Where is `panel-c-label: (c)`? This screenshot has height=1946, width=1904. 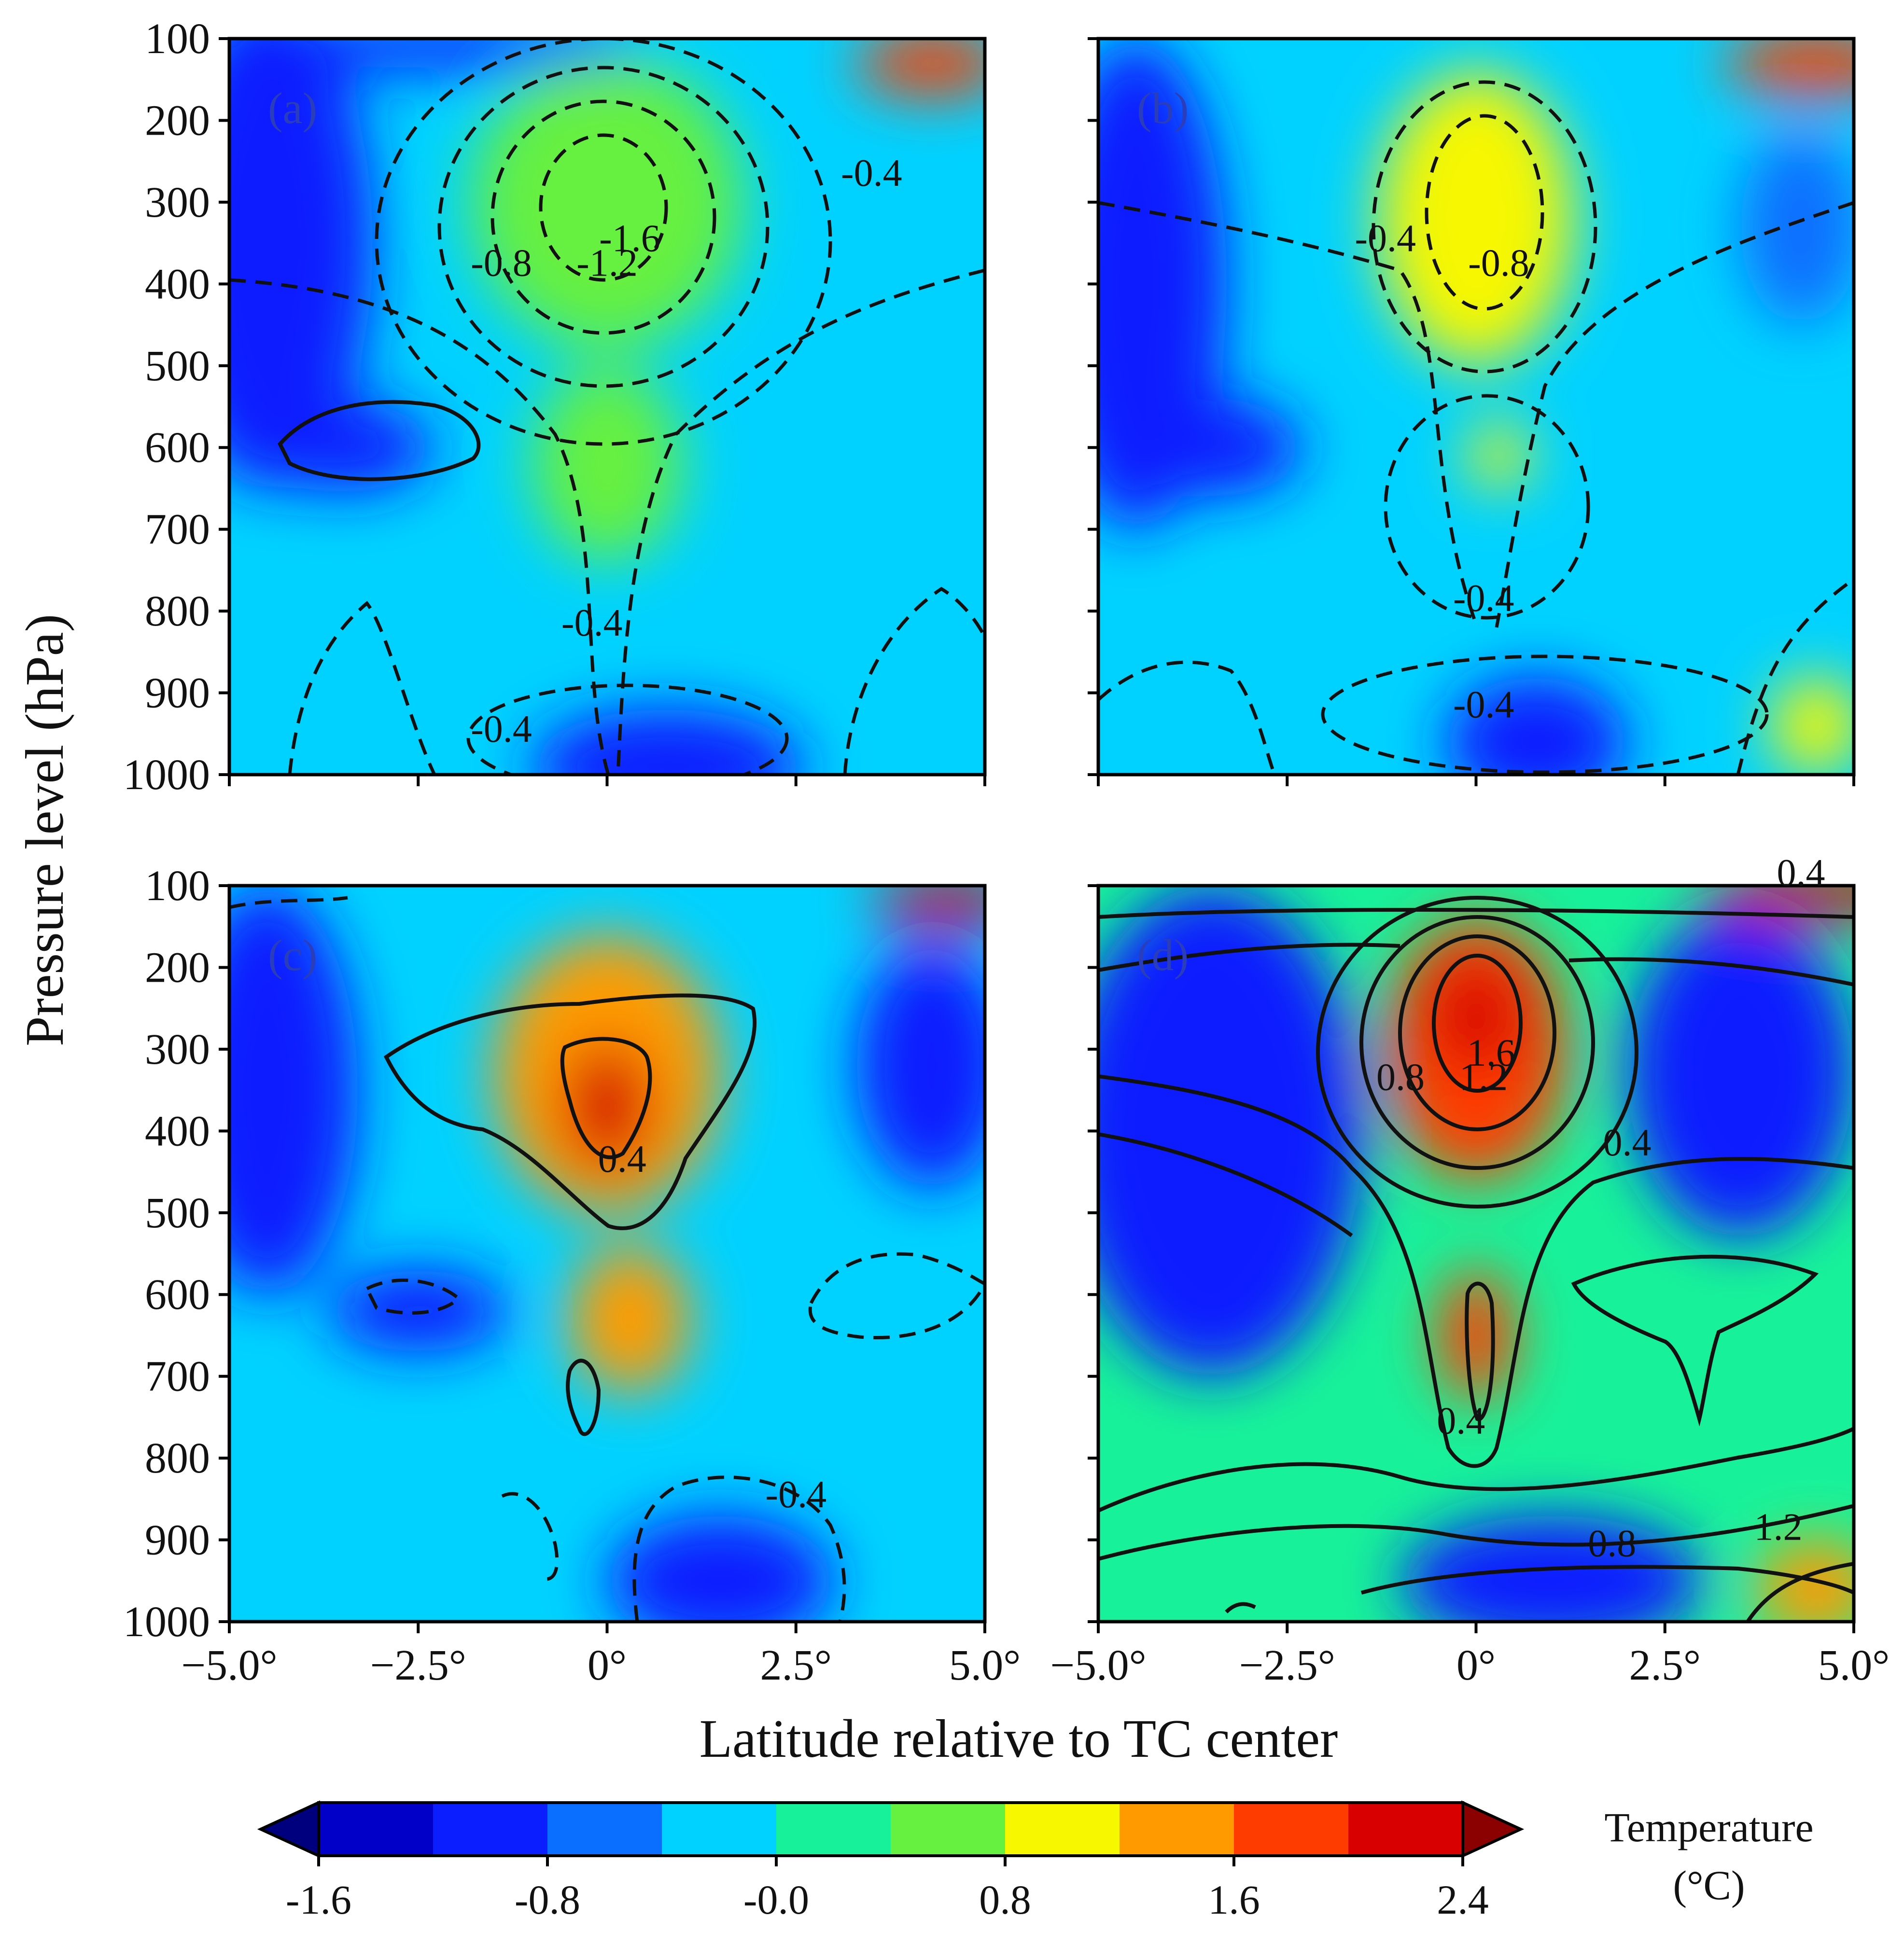
panel-c-label: (c) is located at coordinates (293, 955).